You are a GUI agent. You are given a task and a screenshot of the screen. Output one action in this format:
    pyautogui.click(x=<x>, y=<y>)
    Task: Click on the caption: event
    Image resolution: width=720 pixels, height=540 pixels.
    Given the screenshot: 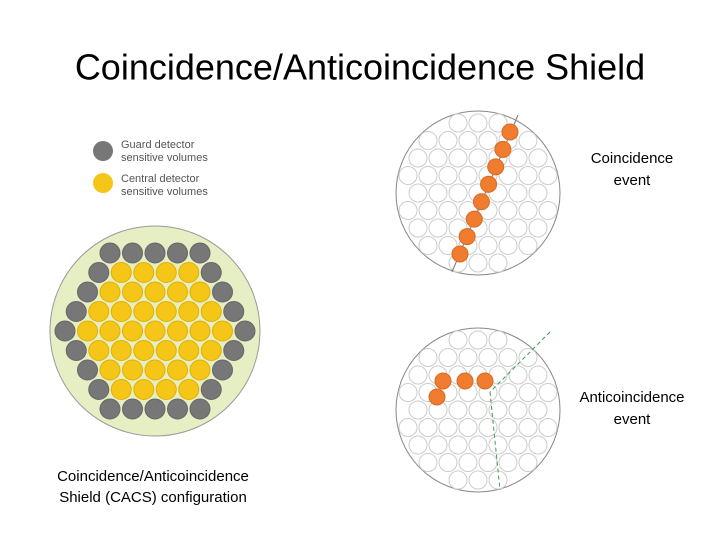 What is the action you would take?
    pyautogui.click(x=633, y=180)
    